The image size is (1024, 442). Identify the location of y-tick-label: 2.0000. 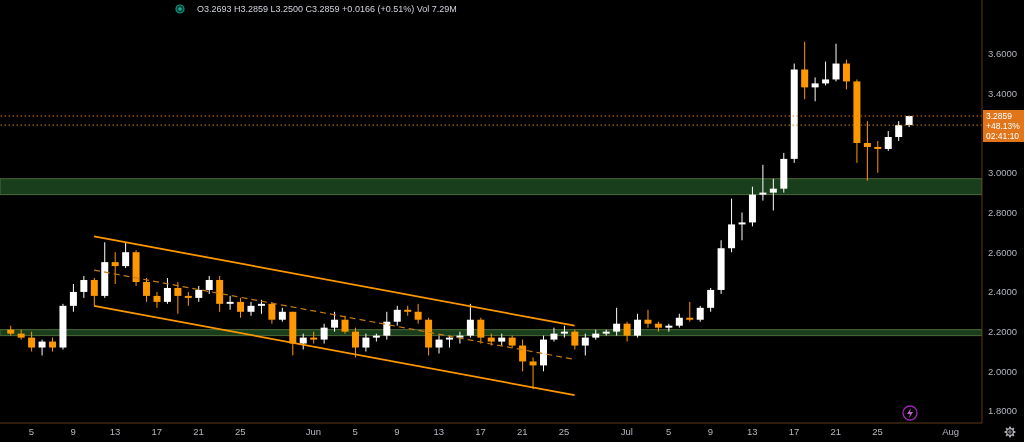
(1003, 371).